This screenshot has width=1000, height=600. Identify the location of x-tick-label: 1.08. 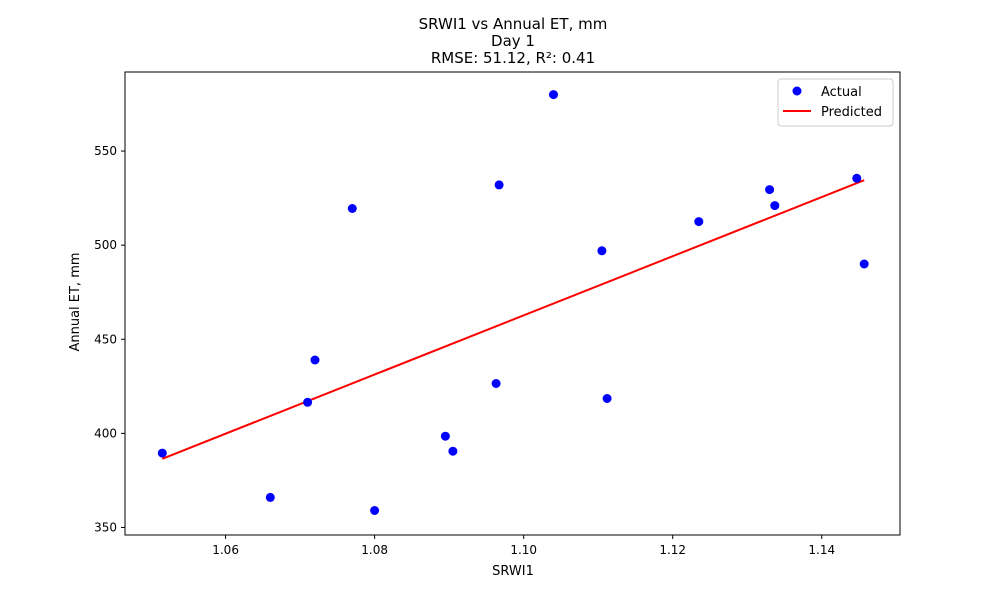
(374, 550).